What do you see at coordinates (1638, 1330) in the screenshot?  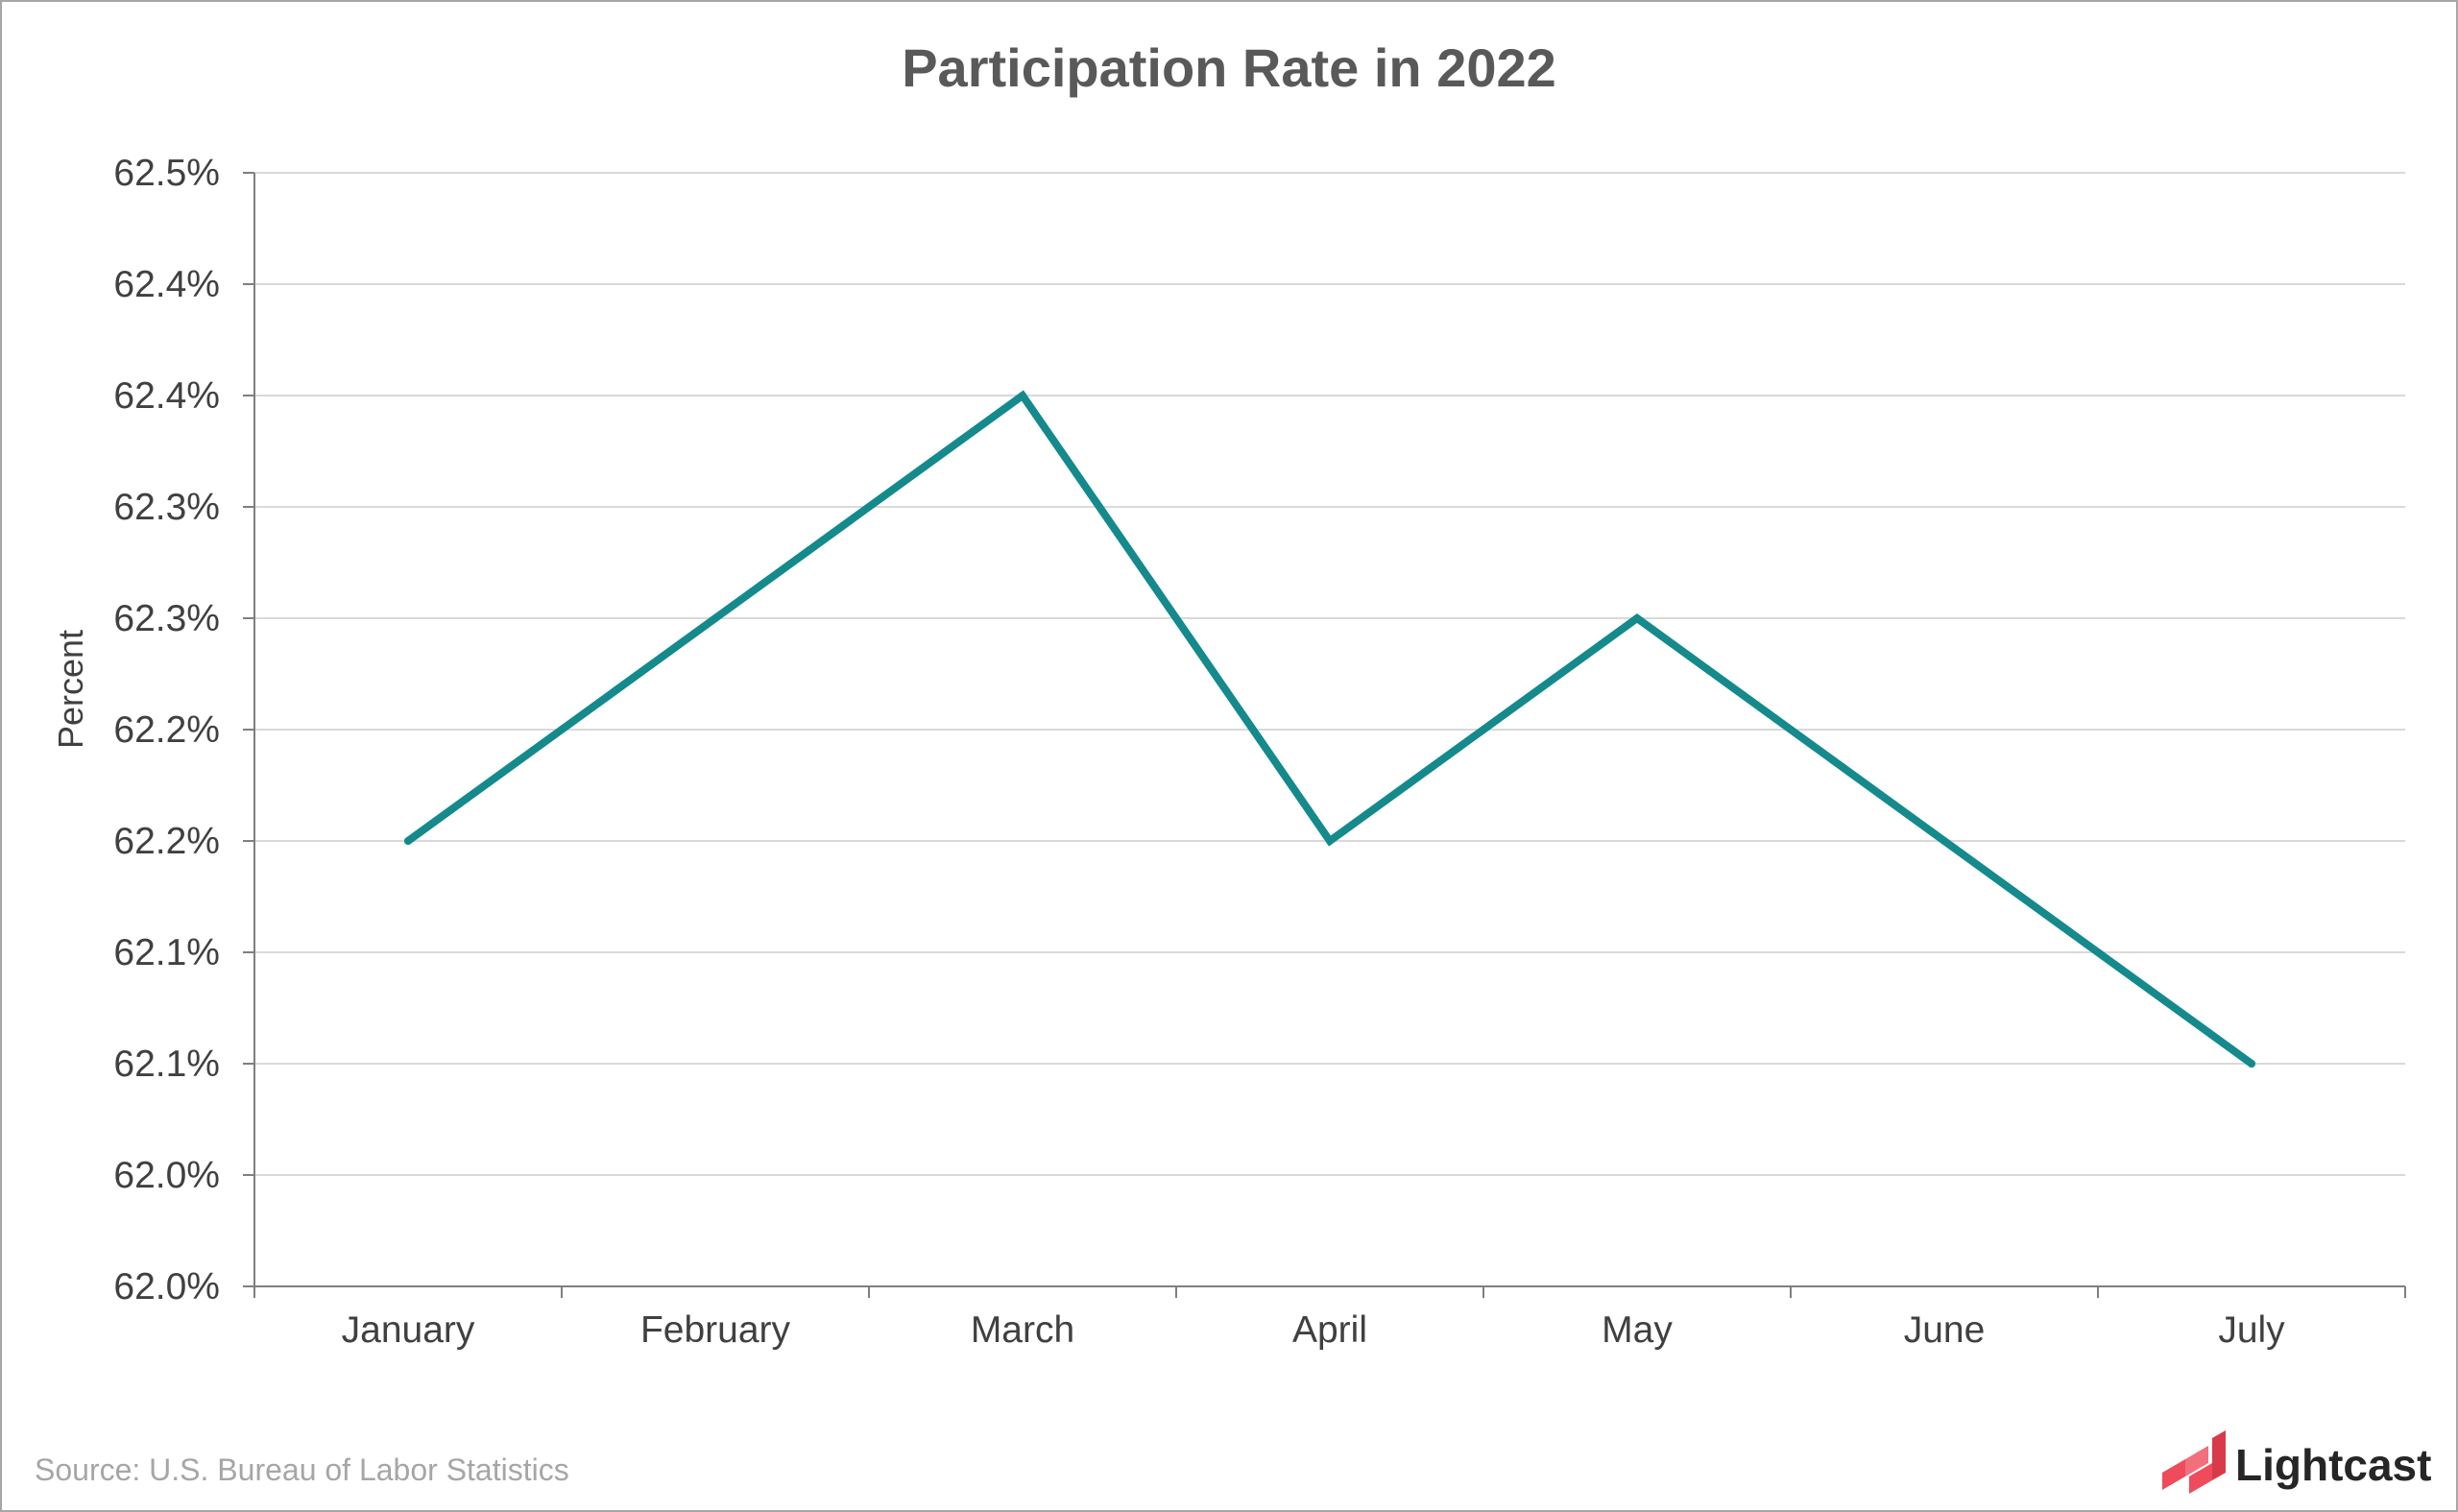 I see `x-tick-label: May` at bounding box center [1638, 1330].